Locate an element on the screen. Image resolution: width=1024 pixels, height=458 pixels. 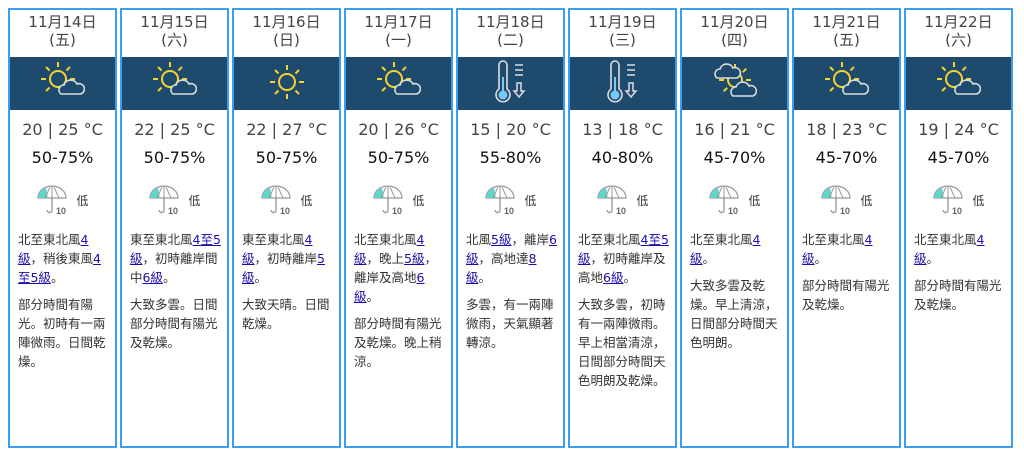
temperature-range: 20 | 26 °C is located at coordinates (398, 129).